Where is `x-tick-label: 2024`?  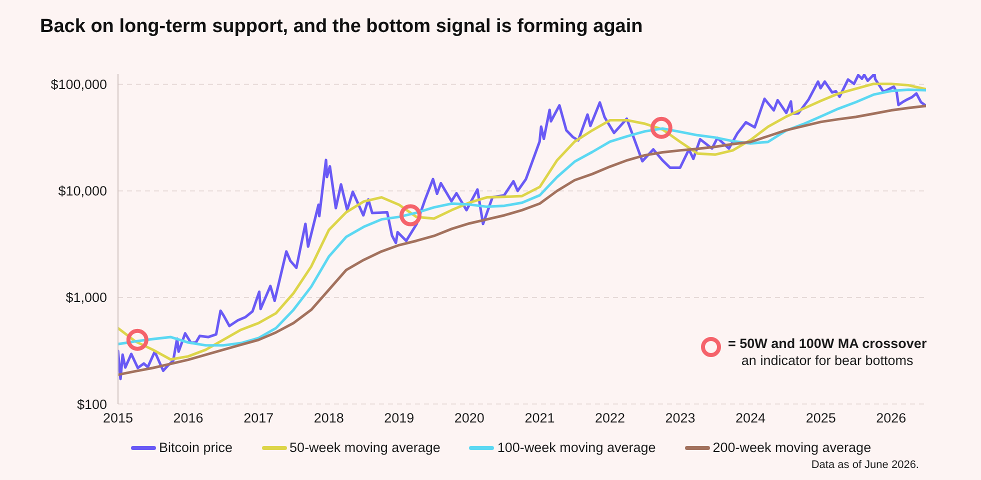
x-tick-label: 2024 is located at coordinates (750, 418).